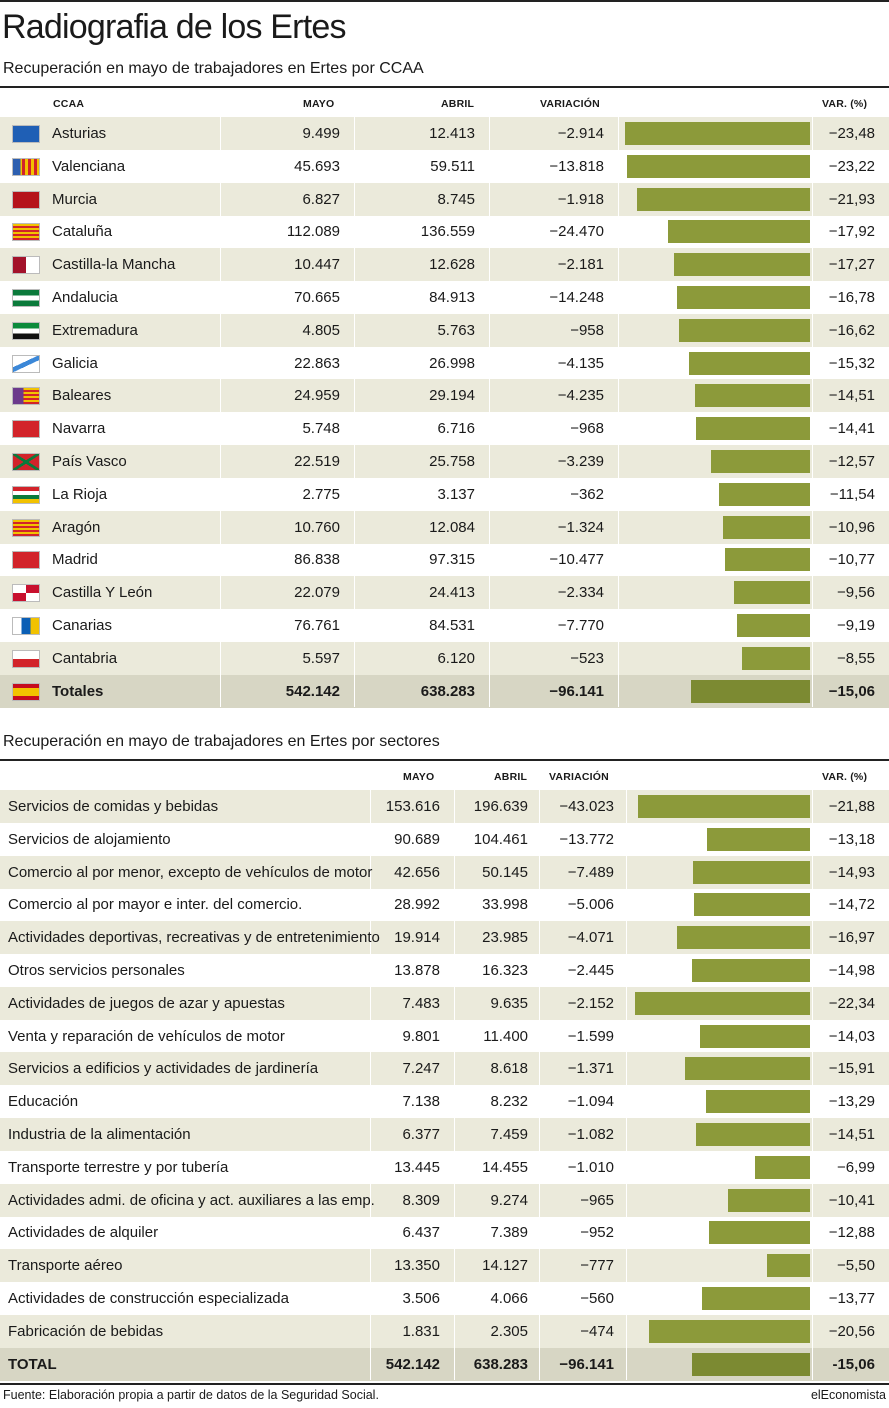 This screenshot has height=1408, width=889. Describe the element at coordinates (452, 396) in the screenshot. I see `abril-value: 29.194` at that location.